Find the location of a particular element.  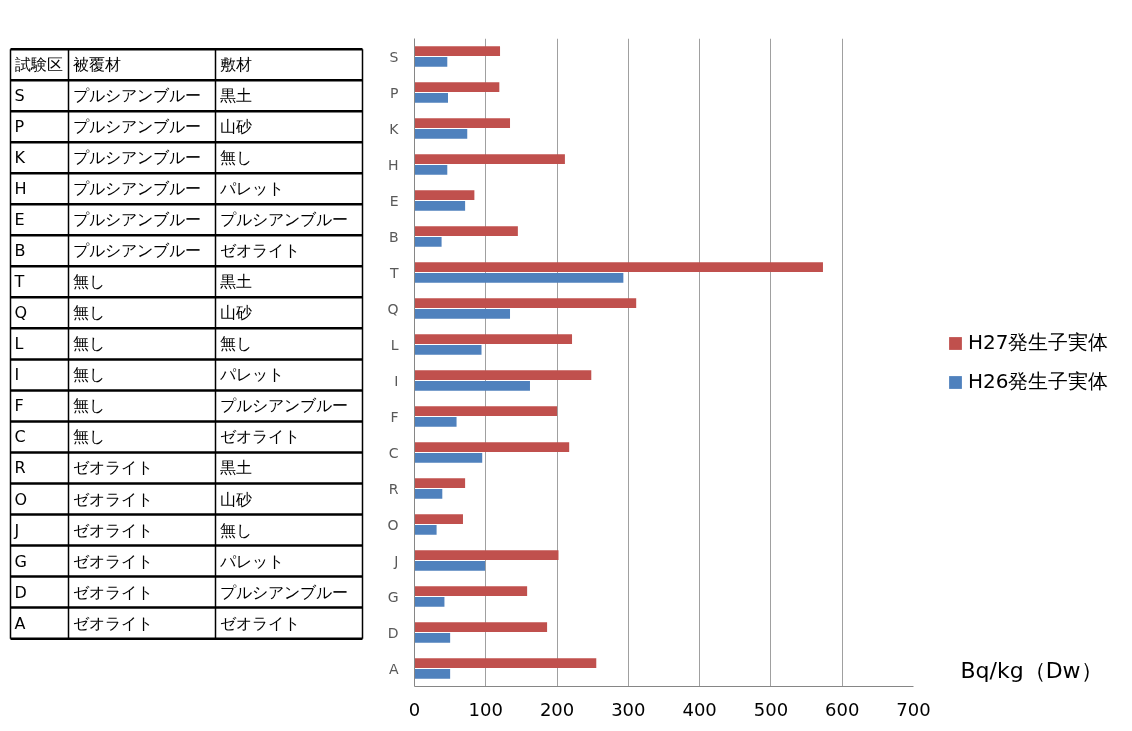

y-tick-label: J is located at coordinates (396, 560).